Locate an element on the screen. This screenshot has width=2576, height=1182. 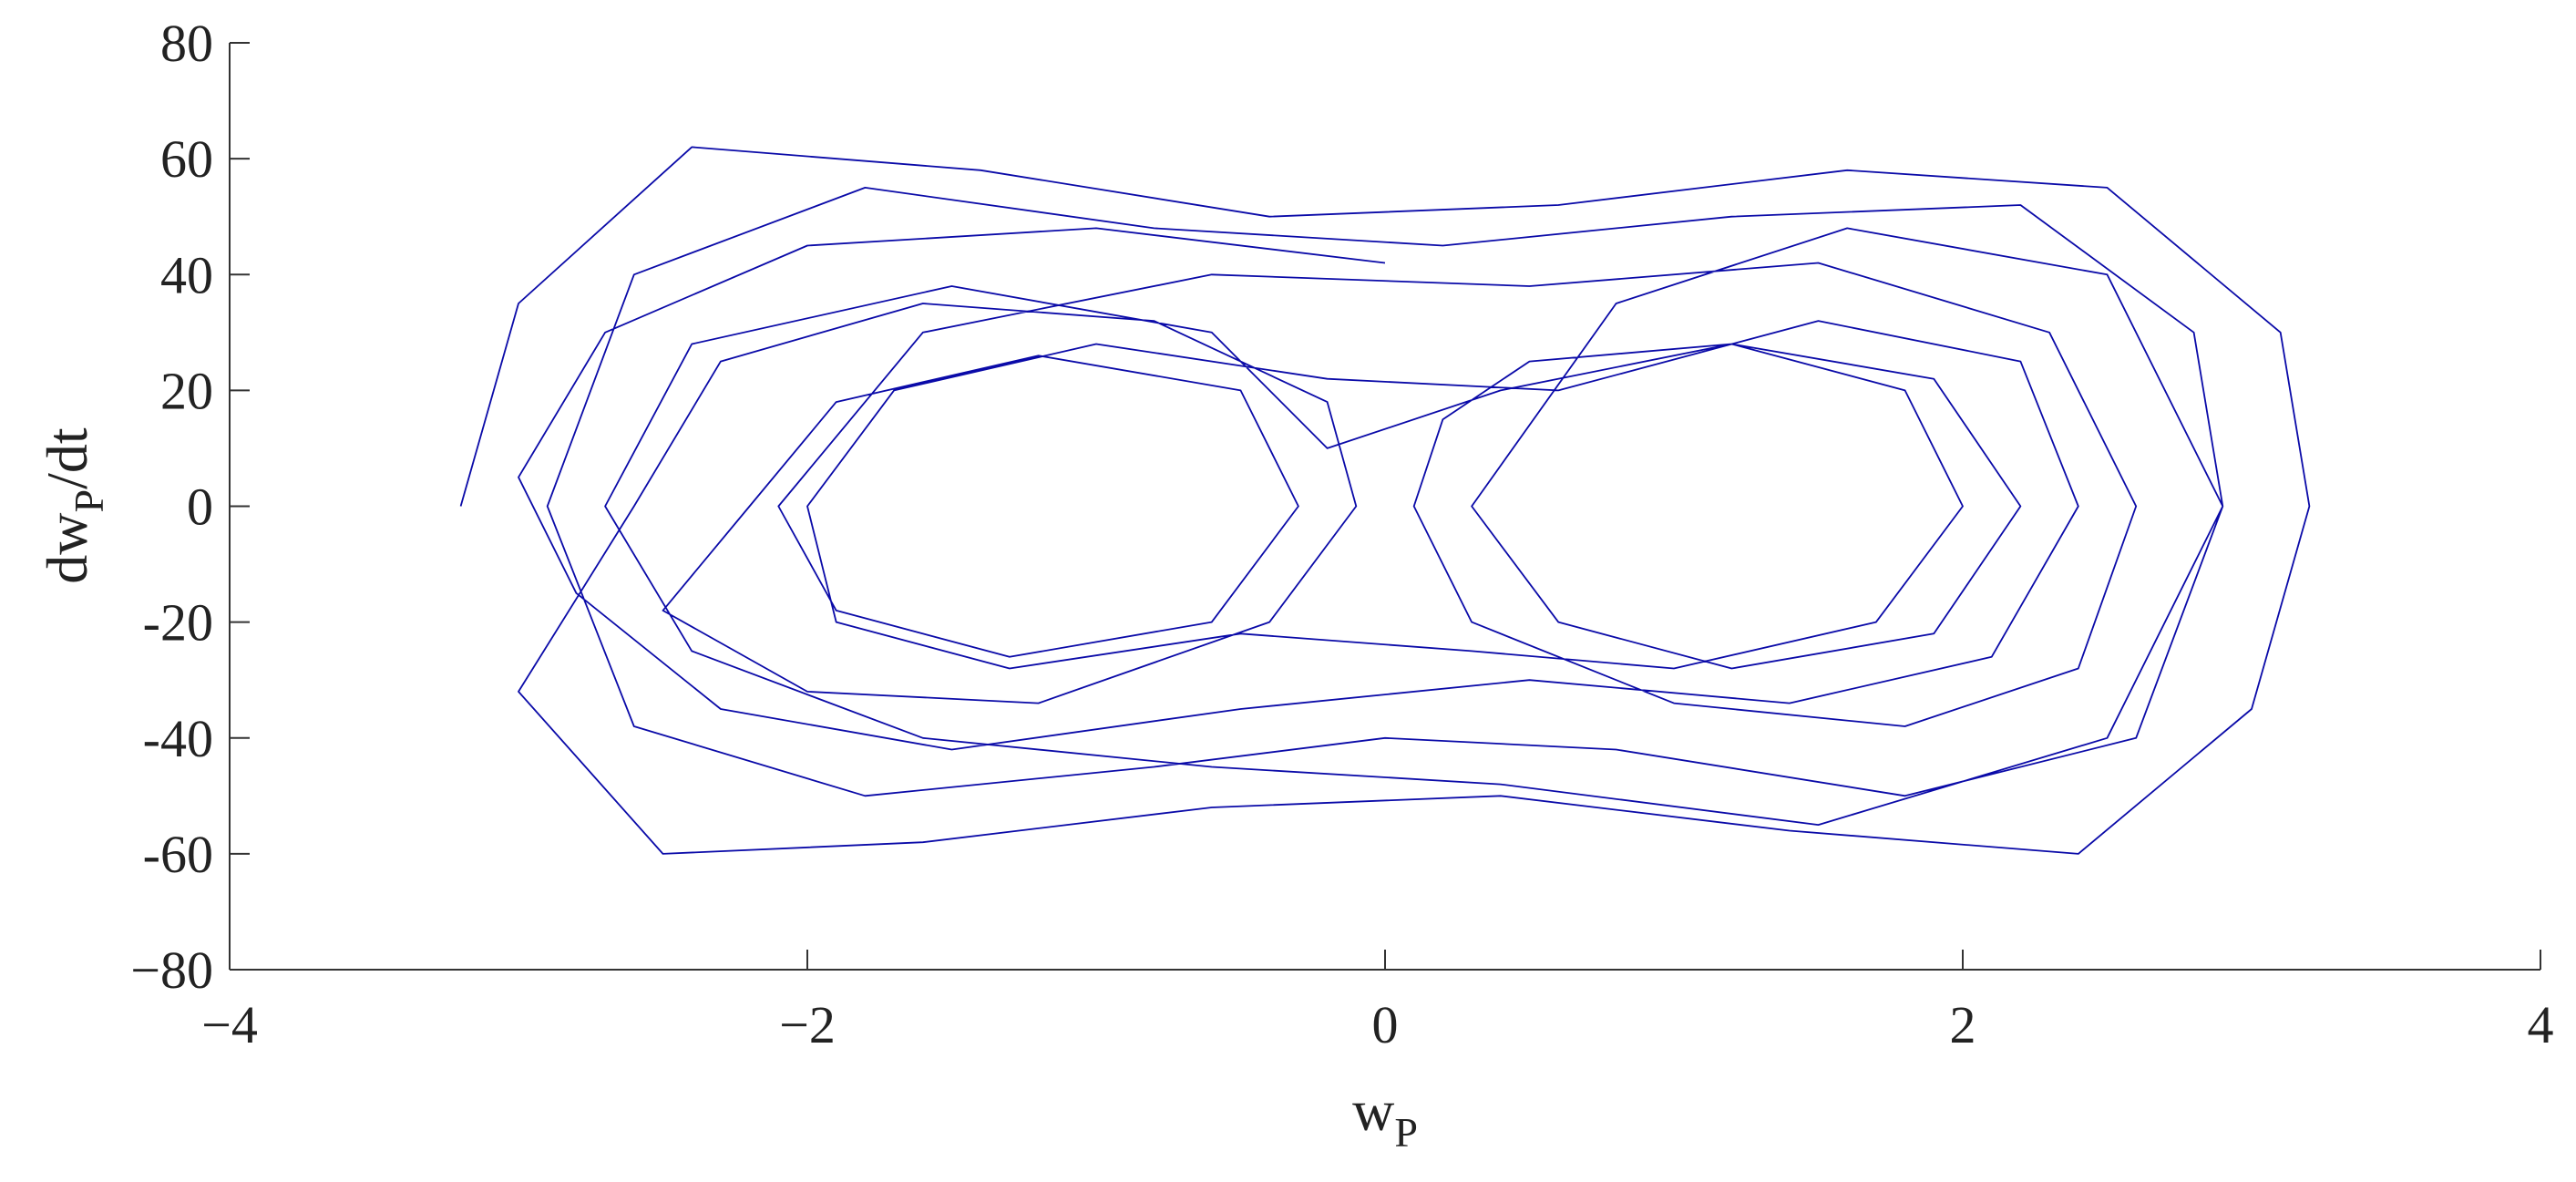
y-tick-label: -20 is located at coordinates (178, 623).